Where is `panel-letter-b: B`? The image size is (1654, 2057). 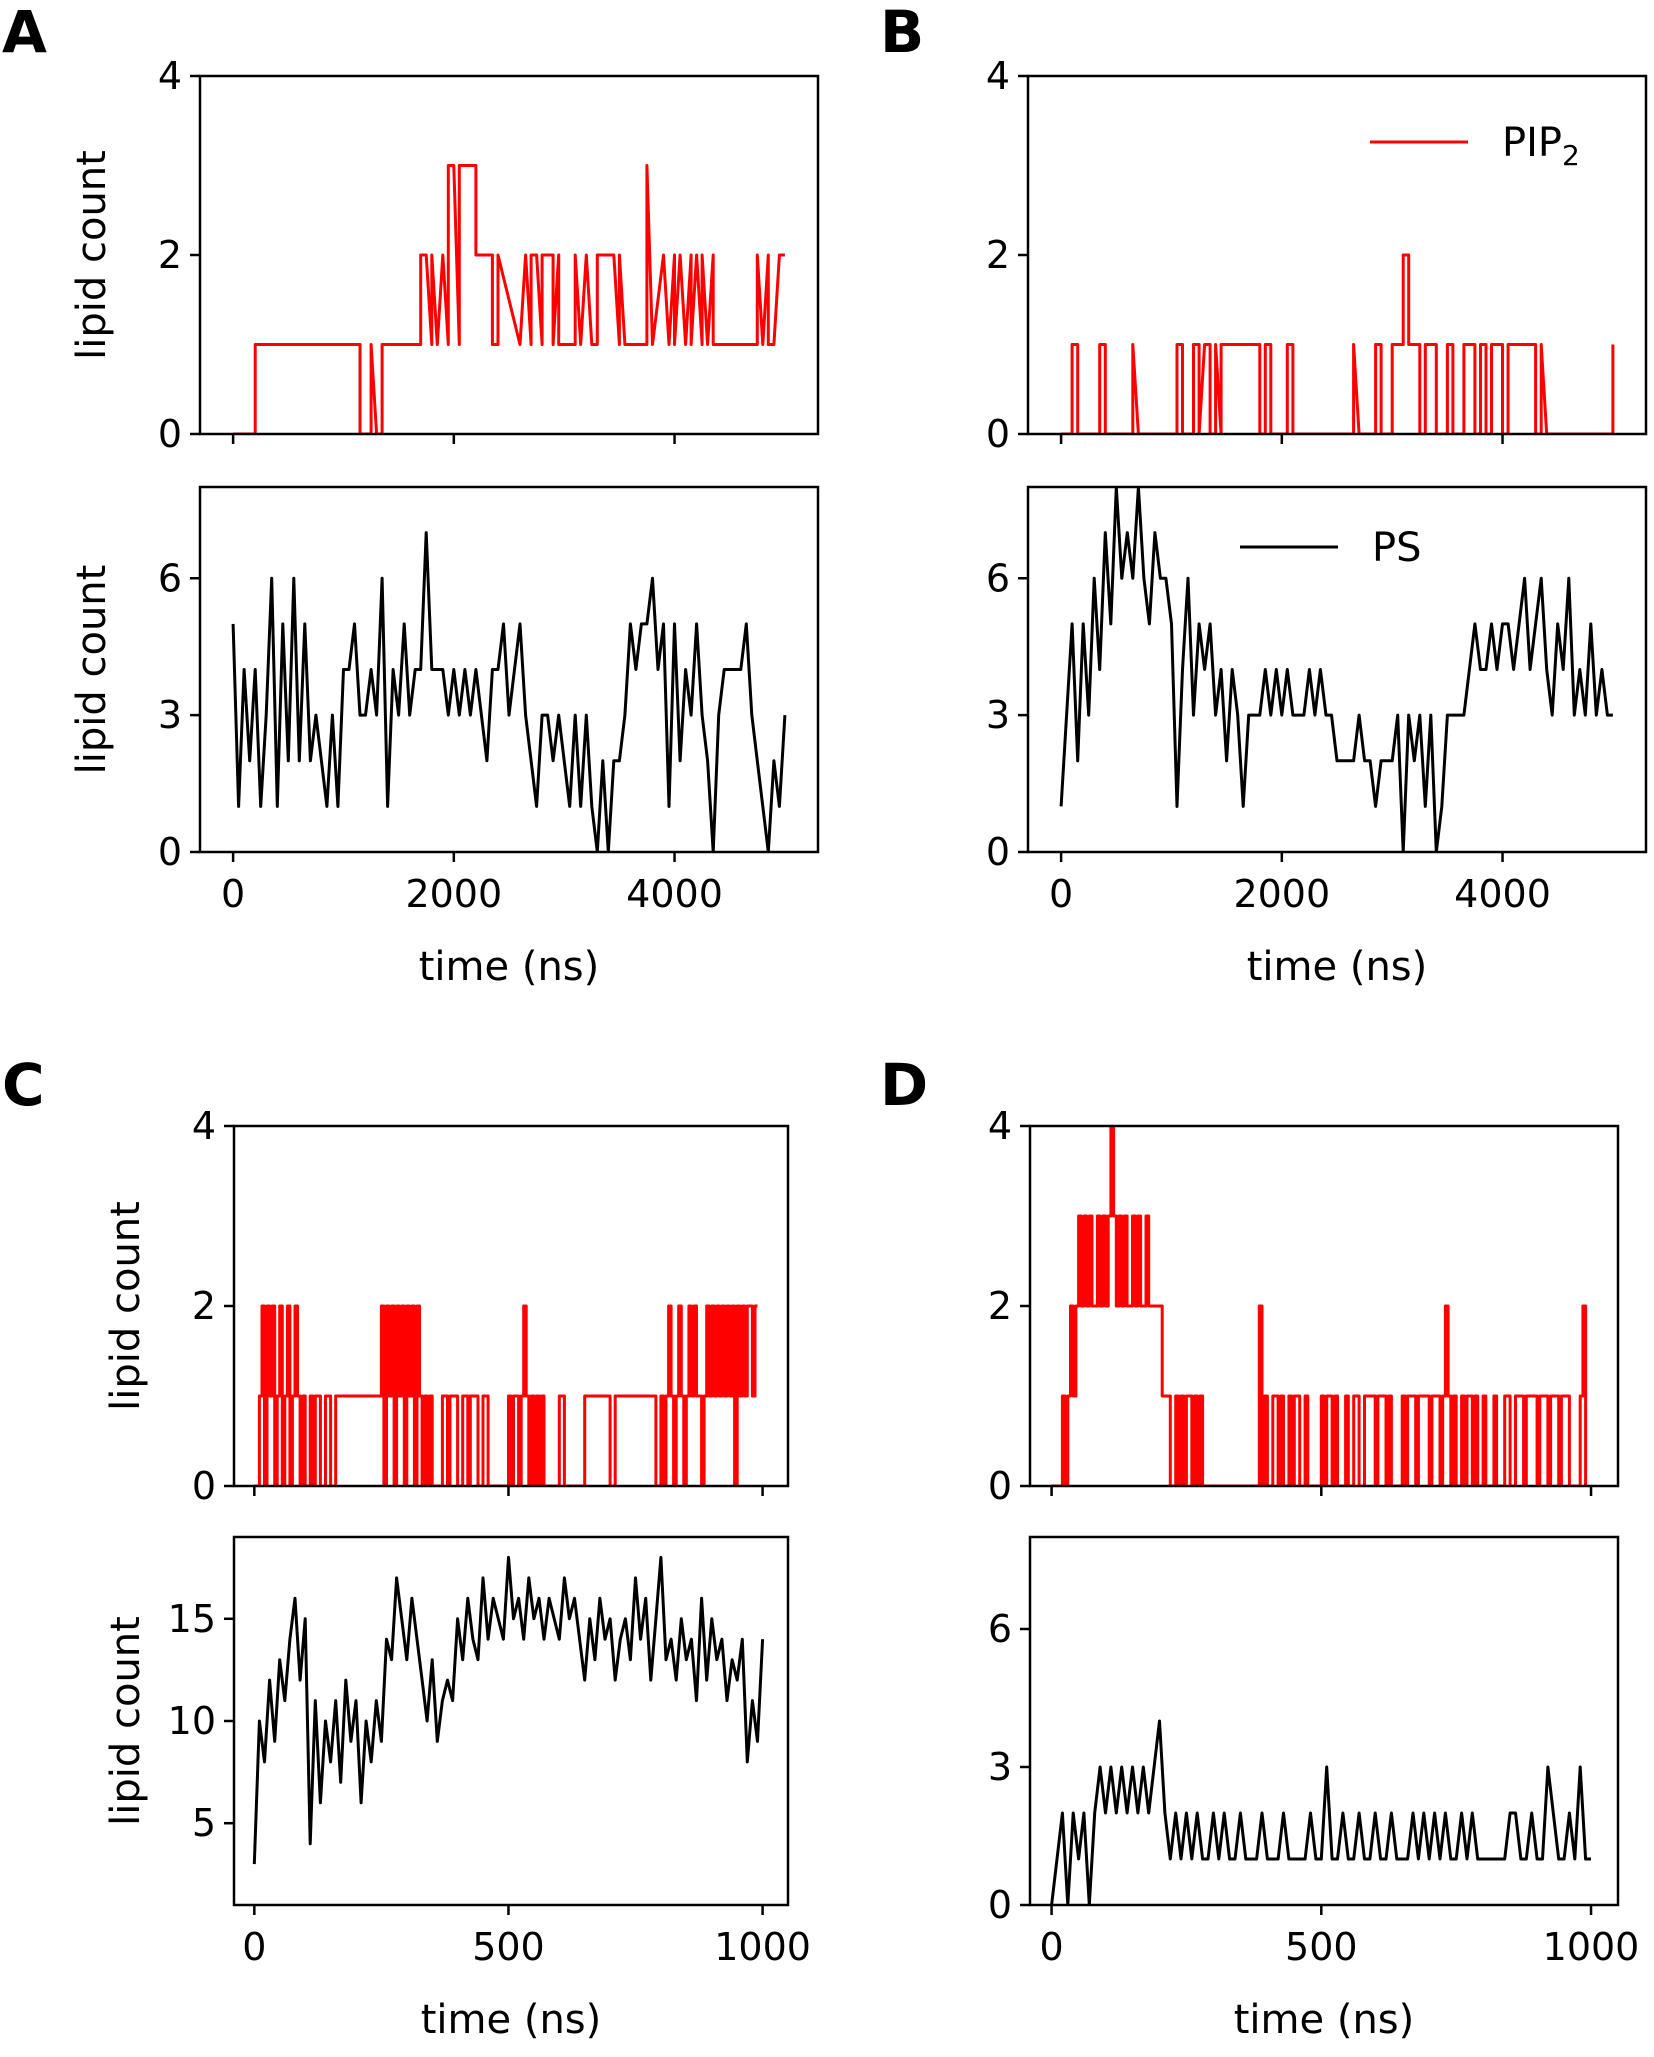
panel-letter-b: B is located at coordinates (902, 33).